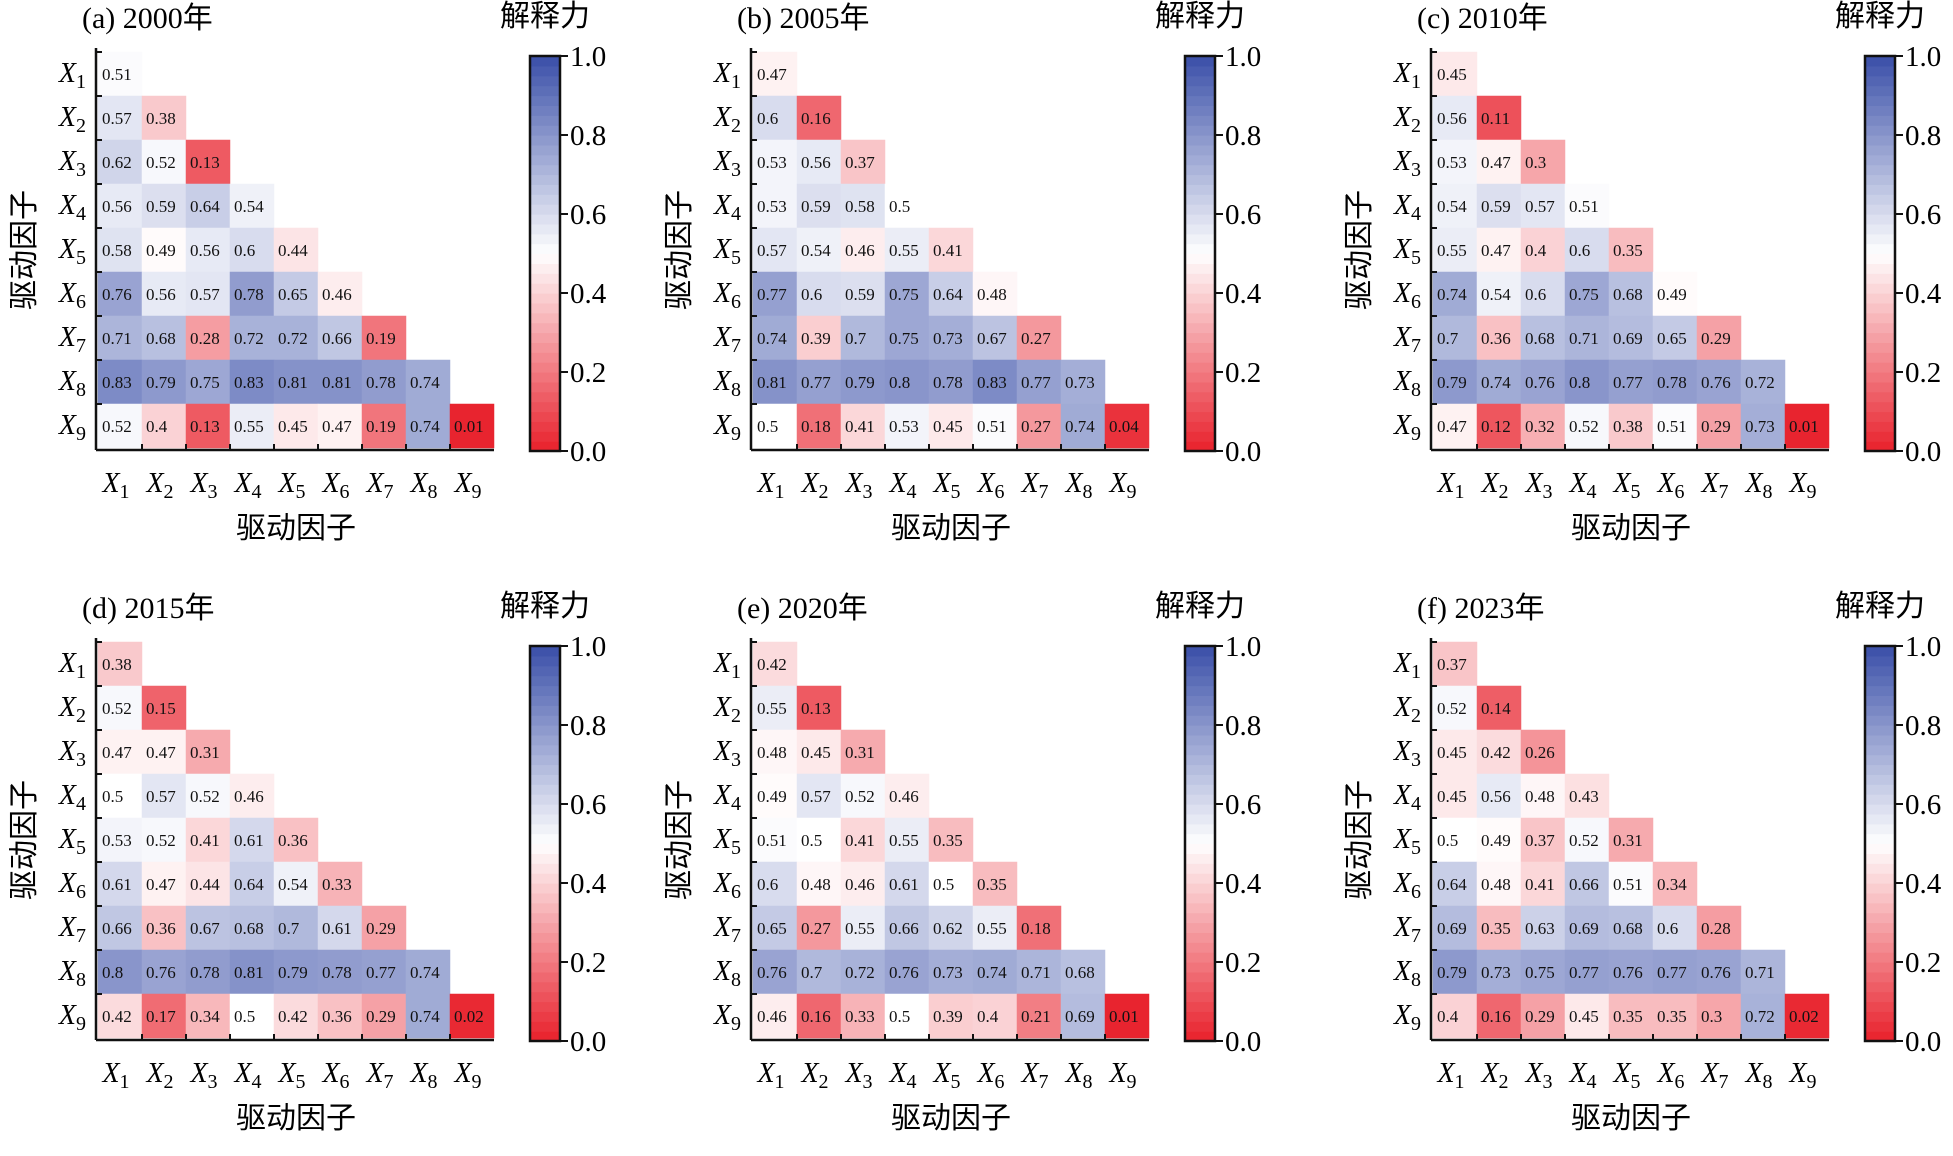  What do you see at coordinates (1716, 426) in the screenshot?
I see `cell-value-label: 0.29` at bounding box center [1716, 426].